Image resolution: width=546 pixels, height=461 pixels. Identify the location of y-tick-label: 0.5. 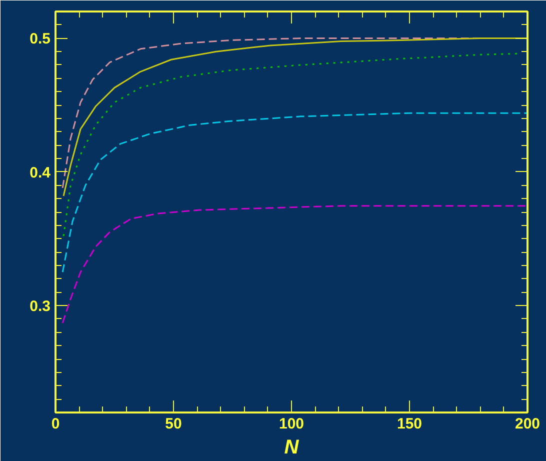
(40, 39).